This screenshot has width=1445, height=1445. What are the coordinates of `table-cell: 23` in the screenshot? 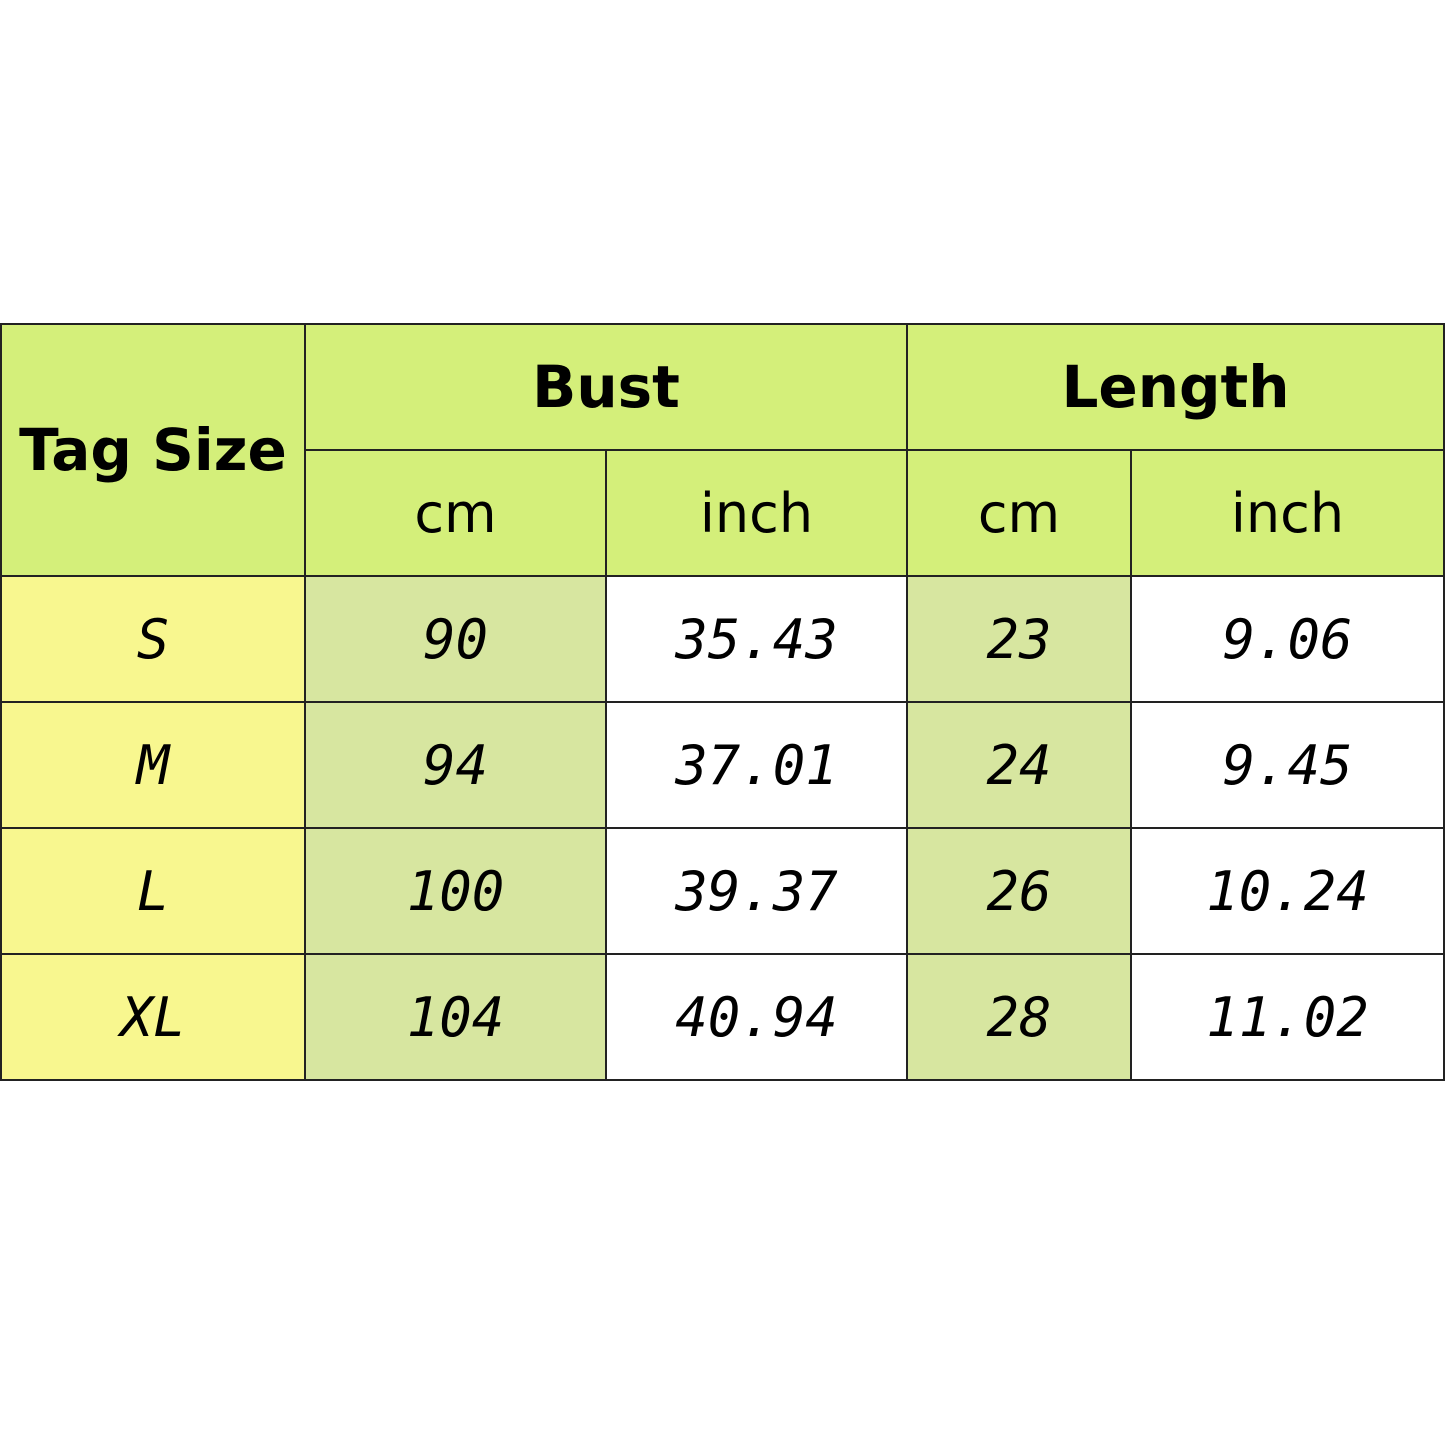 It's located at (1019, 639).